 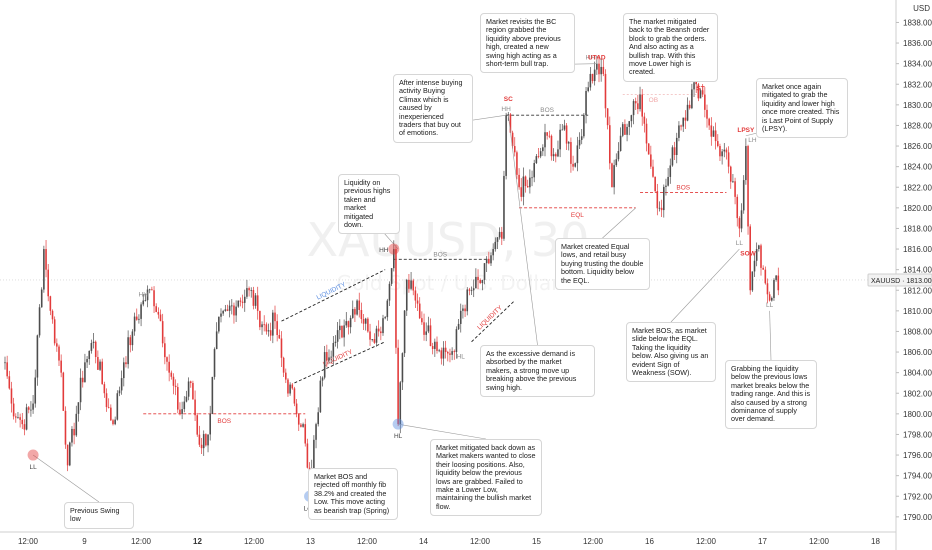 I want to click on swing-marker-label: HL, so click(x=461, y=356).